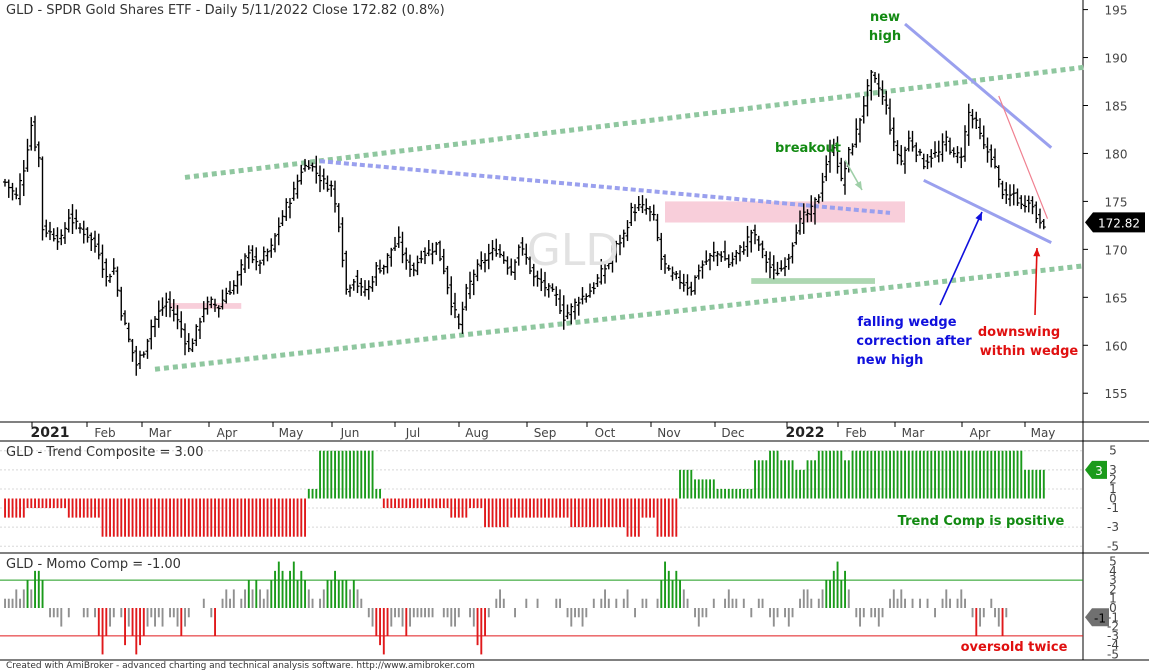 This screenshot has height=671, width=1149. What do you see at coordinates (1023, 157) in the screenshot?
I see `downswing` at bounding box center [1023, 157].